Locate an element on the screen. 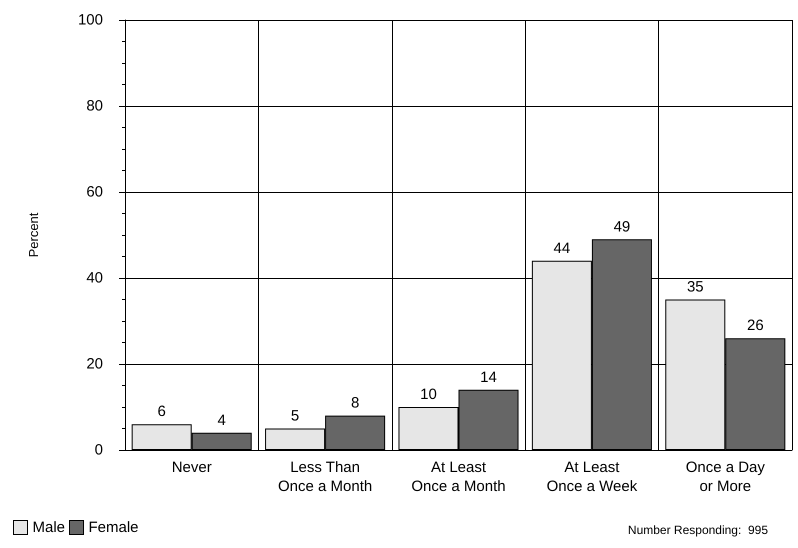 Image resolution: width=798 pixels, height=548 pixels. x-tick-label: At Least Once a Week is located at coordinates (592, 477).